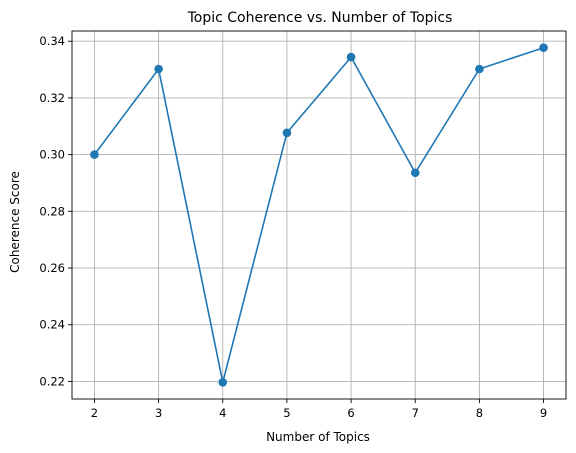 This screenshot has width=576, height=453. What do you see at coordinates (286, 413) in the screenshot?
I see `x-tick-label: 5` at bounding box center [286, 413].